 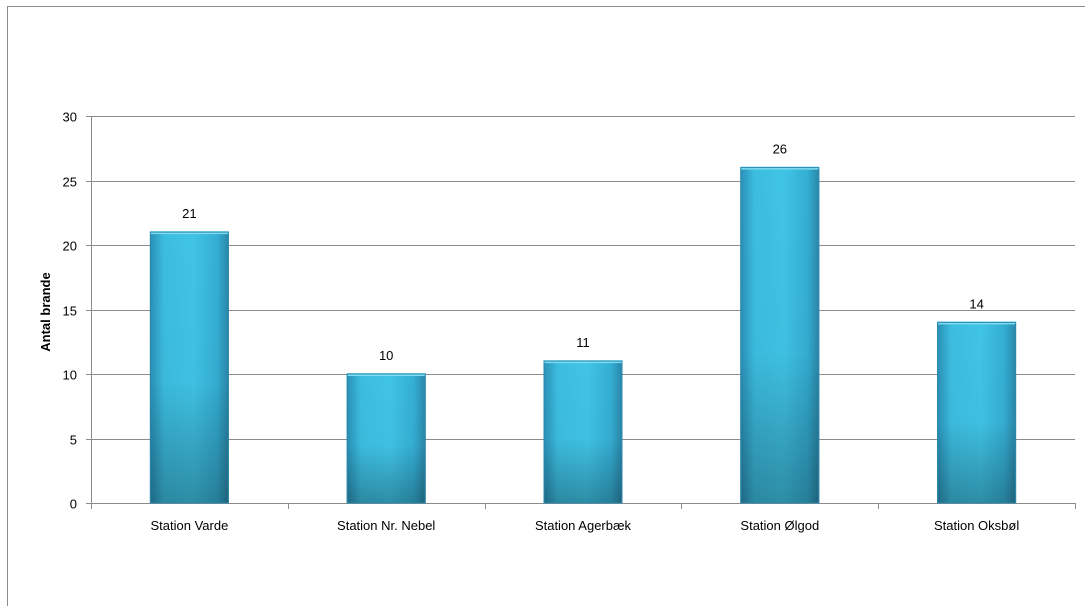 What do you see at coordinates (976, 525) in the screenshot?
I see `x-category-label: Station Oksbøl` at bounding box center [976, 525].